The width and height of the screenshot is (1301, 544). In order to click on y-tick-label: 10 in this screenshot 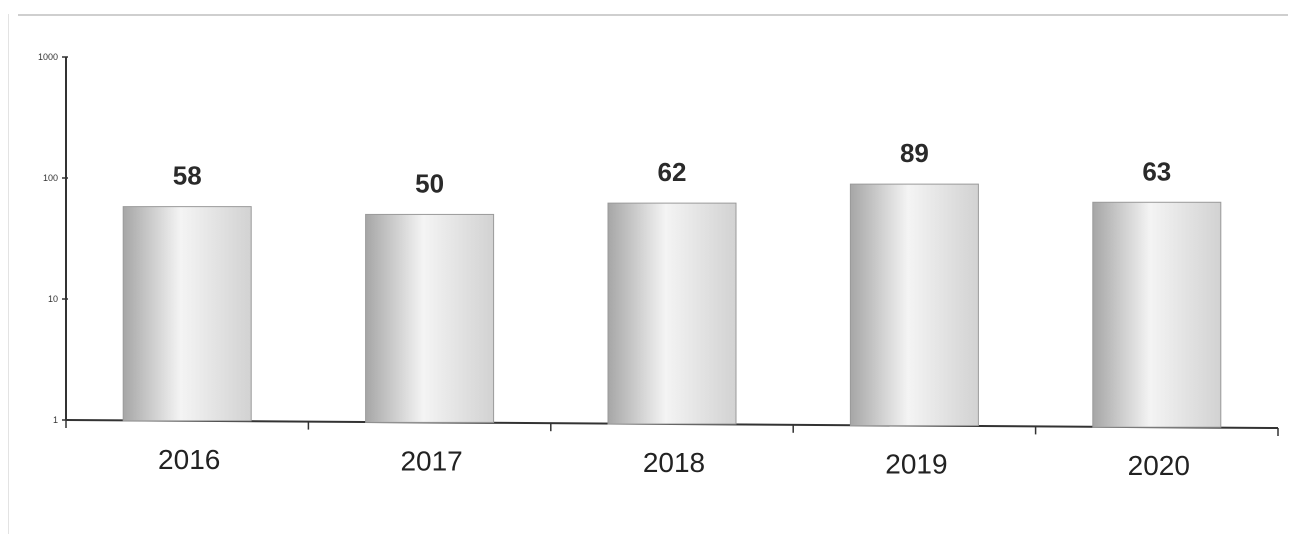, I will do `click(53, 299)`.